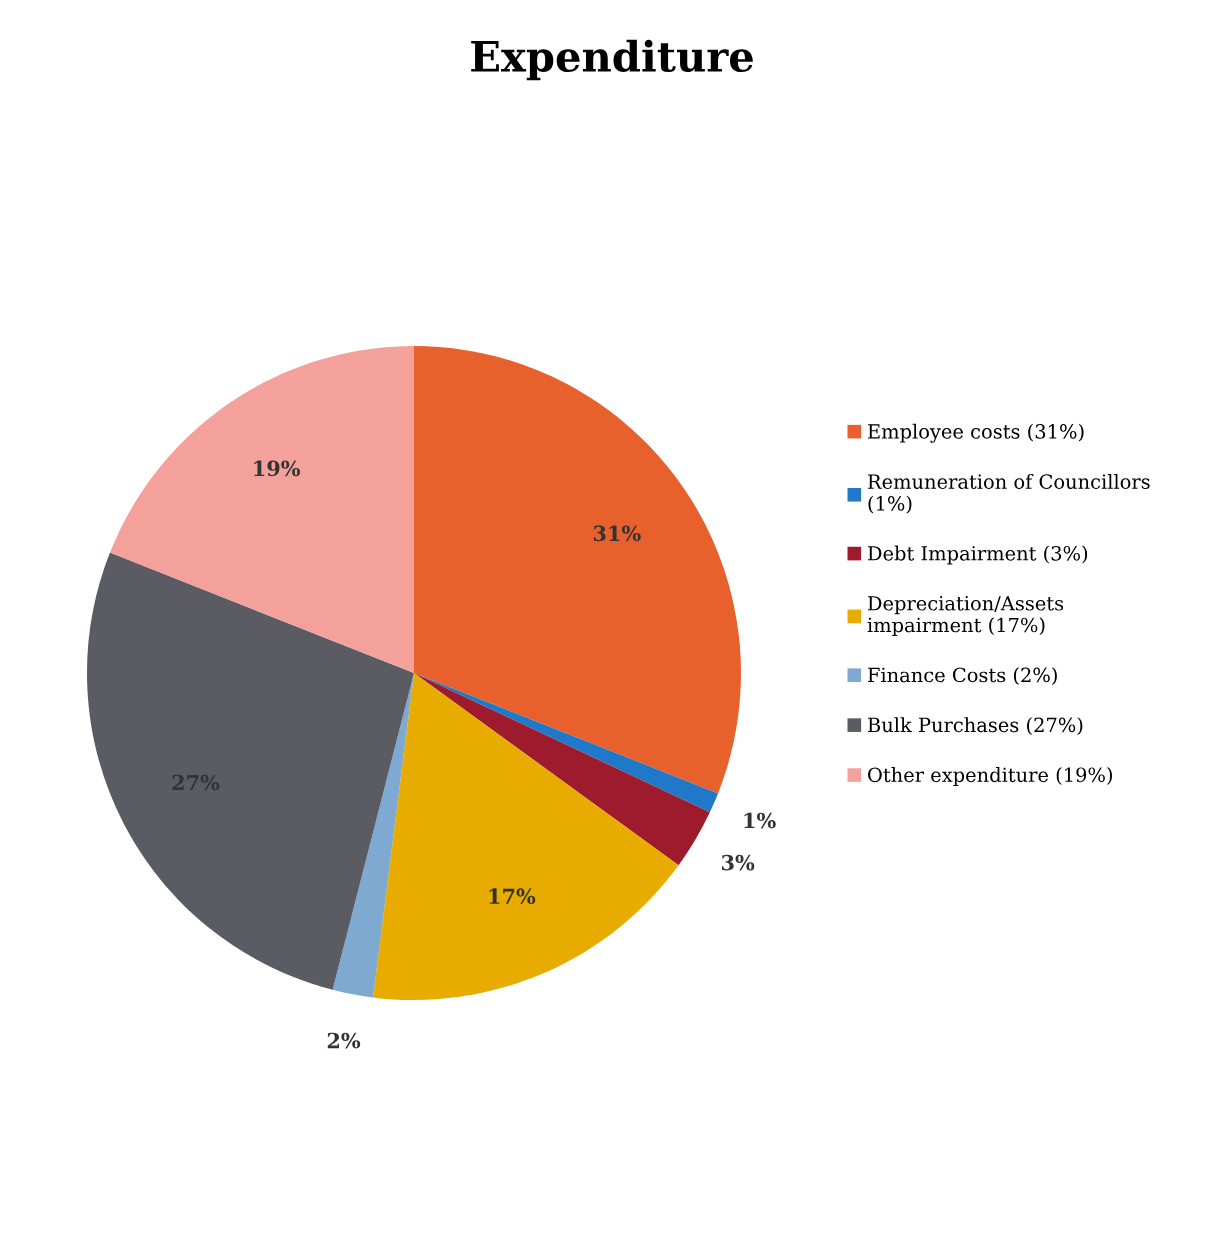 This screenshot has width=1224, height=1260. What do you see at coordinates (617, 533) in the screenshot?
I see `data-label: 31%` at bounding box center [617, 533].